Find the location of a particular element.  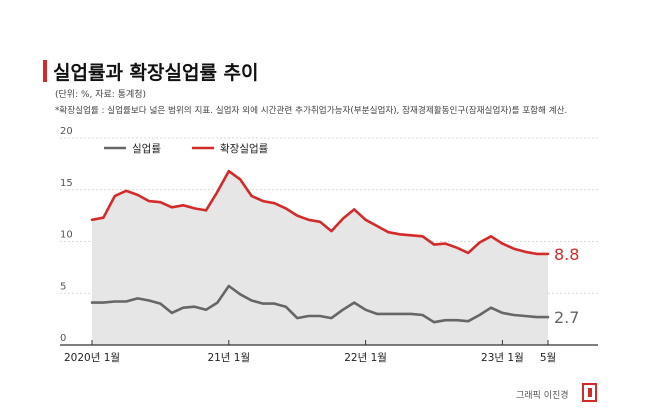

x-tick-label: 5월 is located at coordinates (548, 358).